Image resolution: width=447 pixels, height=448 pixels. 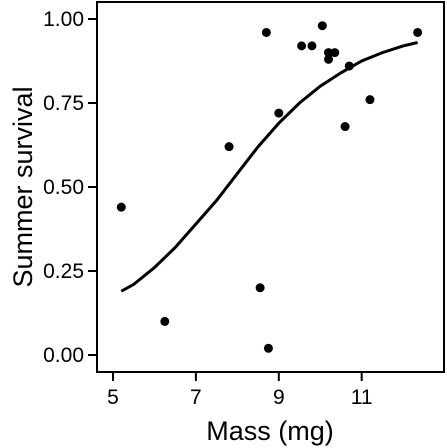 What do you see at coordinates (63, 355) in the screenshot?
I see `y-tick-label: 0.00` at bounding box center [63, 355].